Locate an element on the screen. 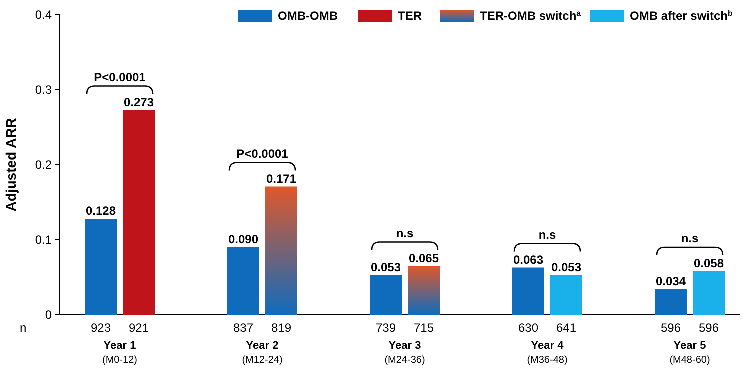 The image size is (746, 370). y-tick-label: 0.2 is located at coordinates (43, 165).